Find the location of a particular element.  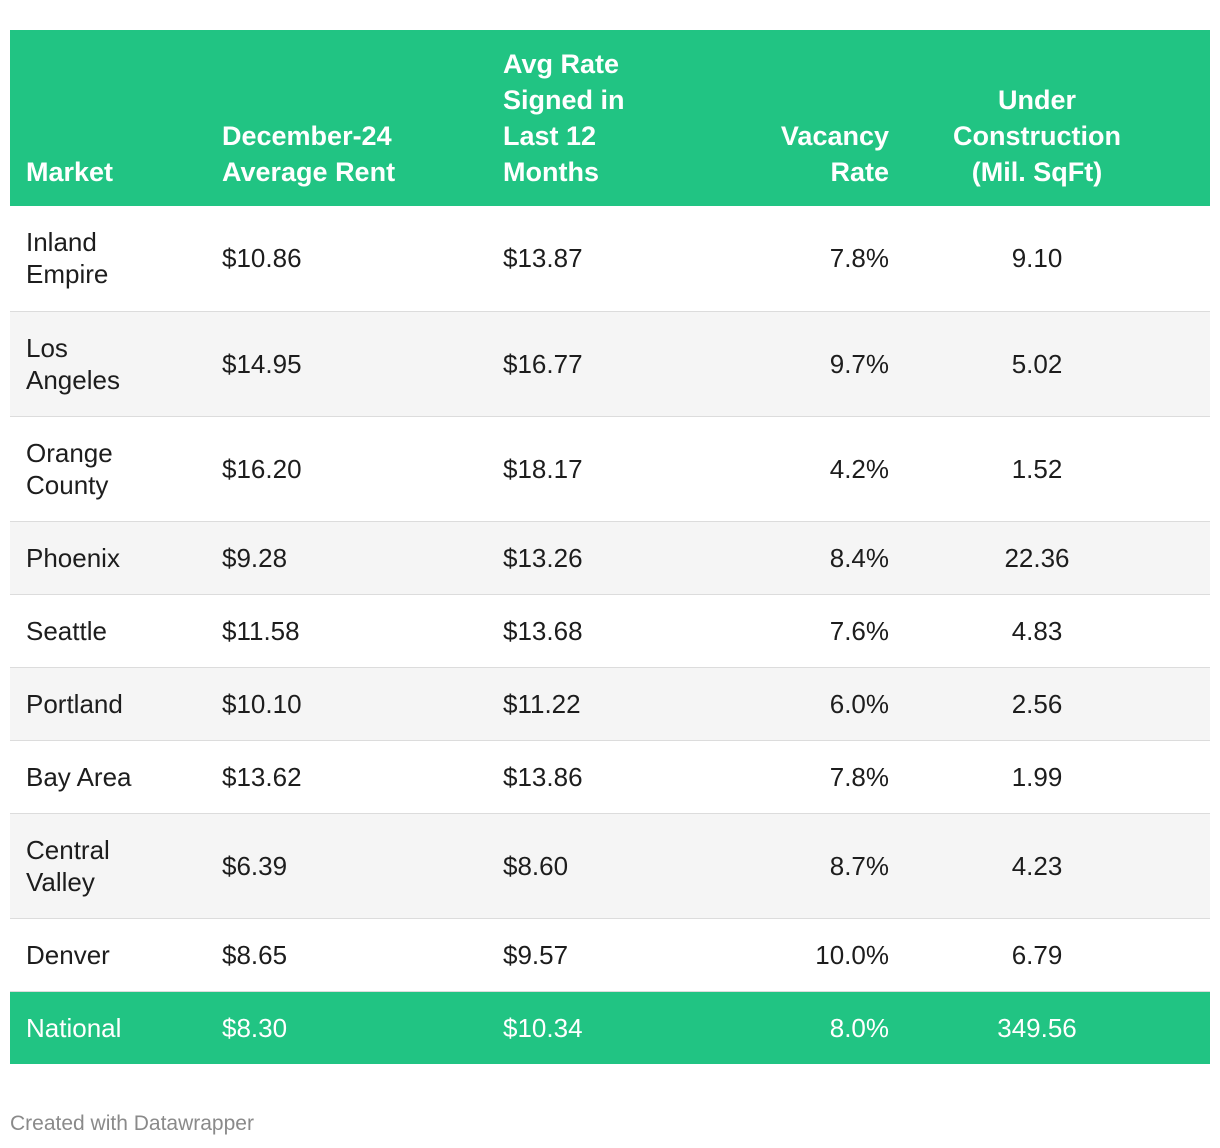

market-name-line: Orange is located at coordinates (69, 452).